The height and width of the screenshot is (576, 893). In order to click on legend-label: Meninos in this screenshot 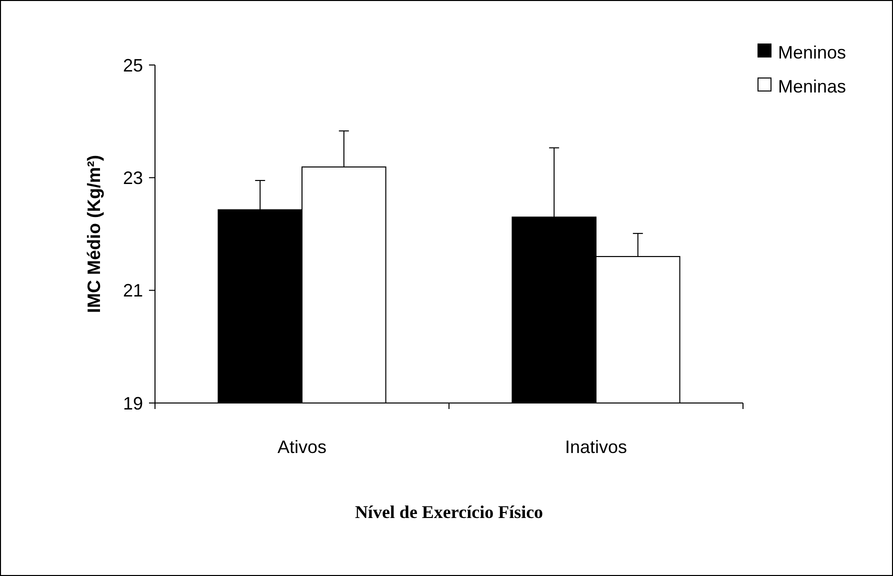, I will do `click(812, 52)`.